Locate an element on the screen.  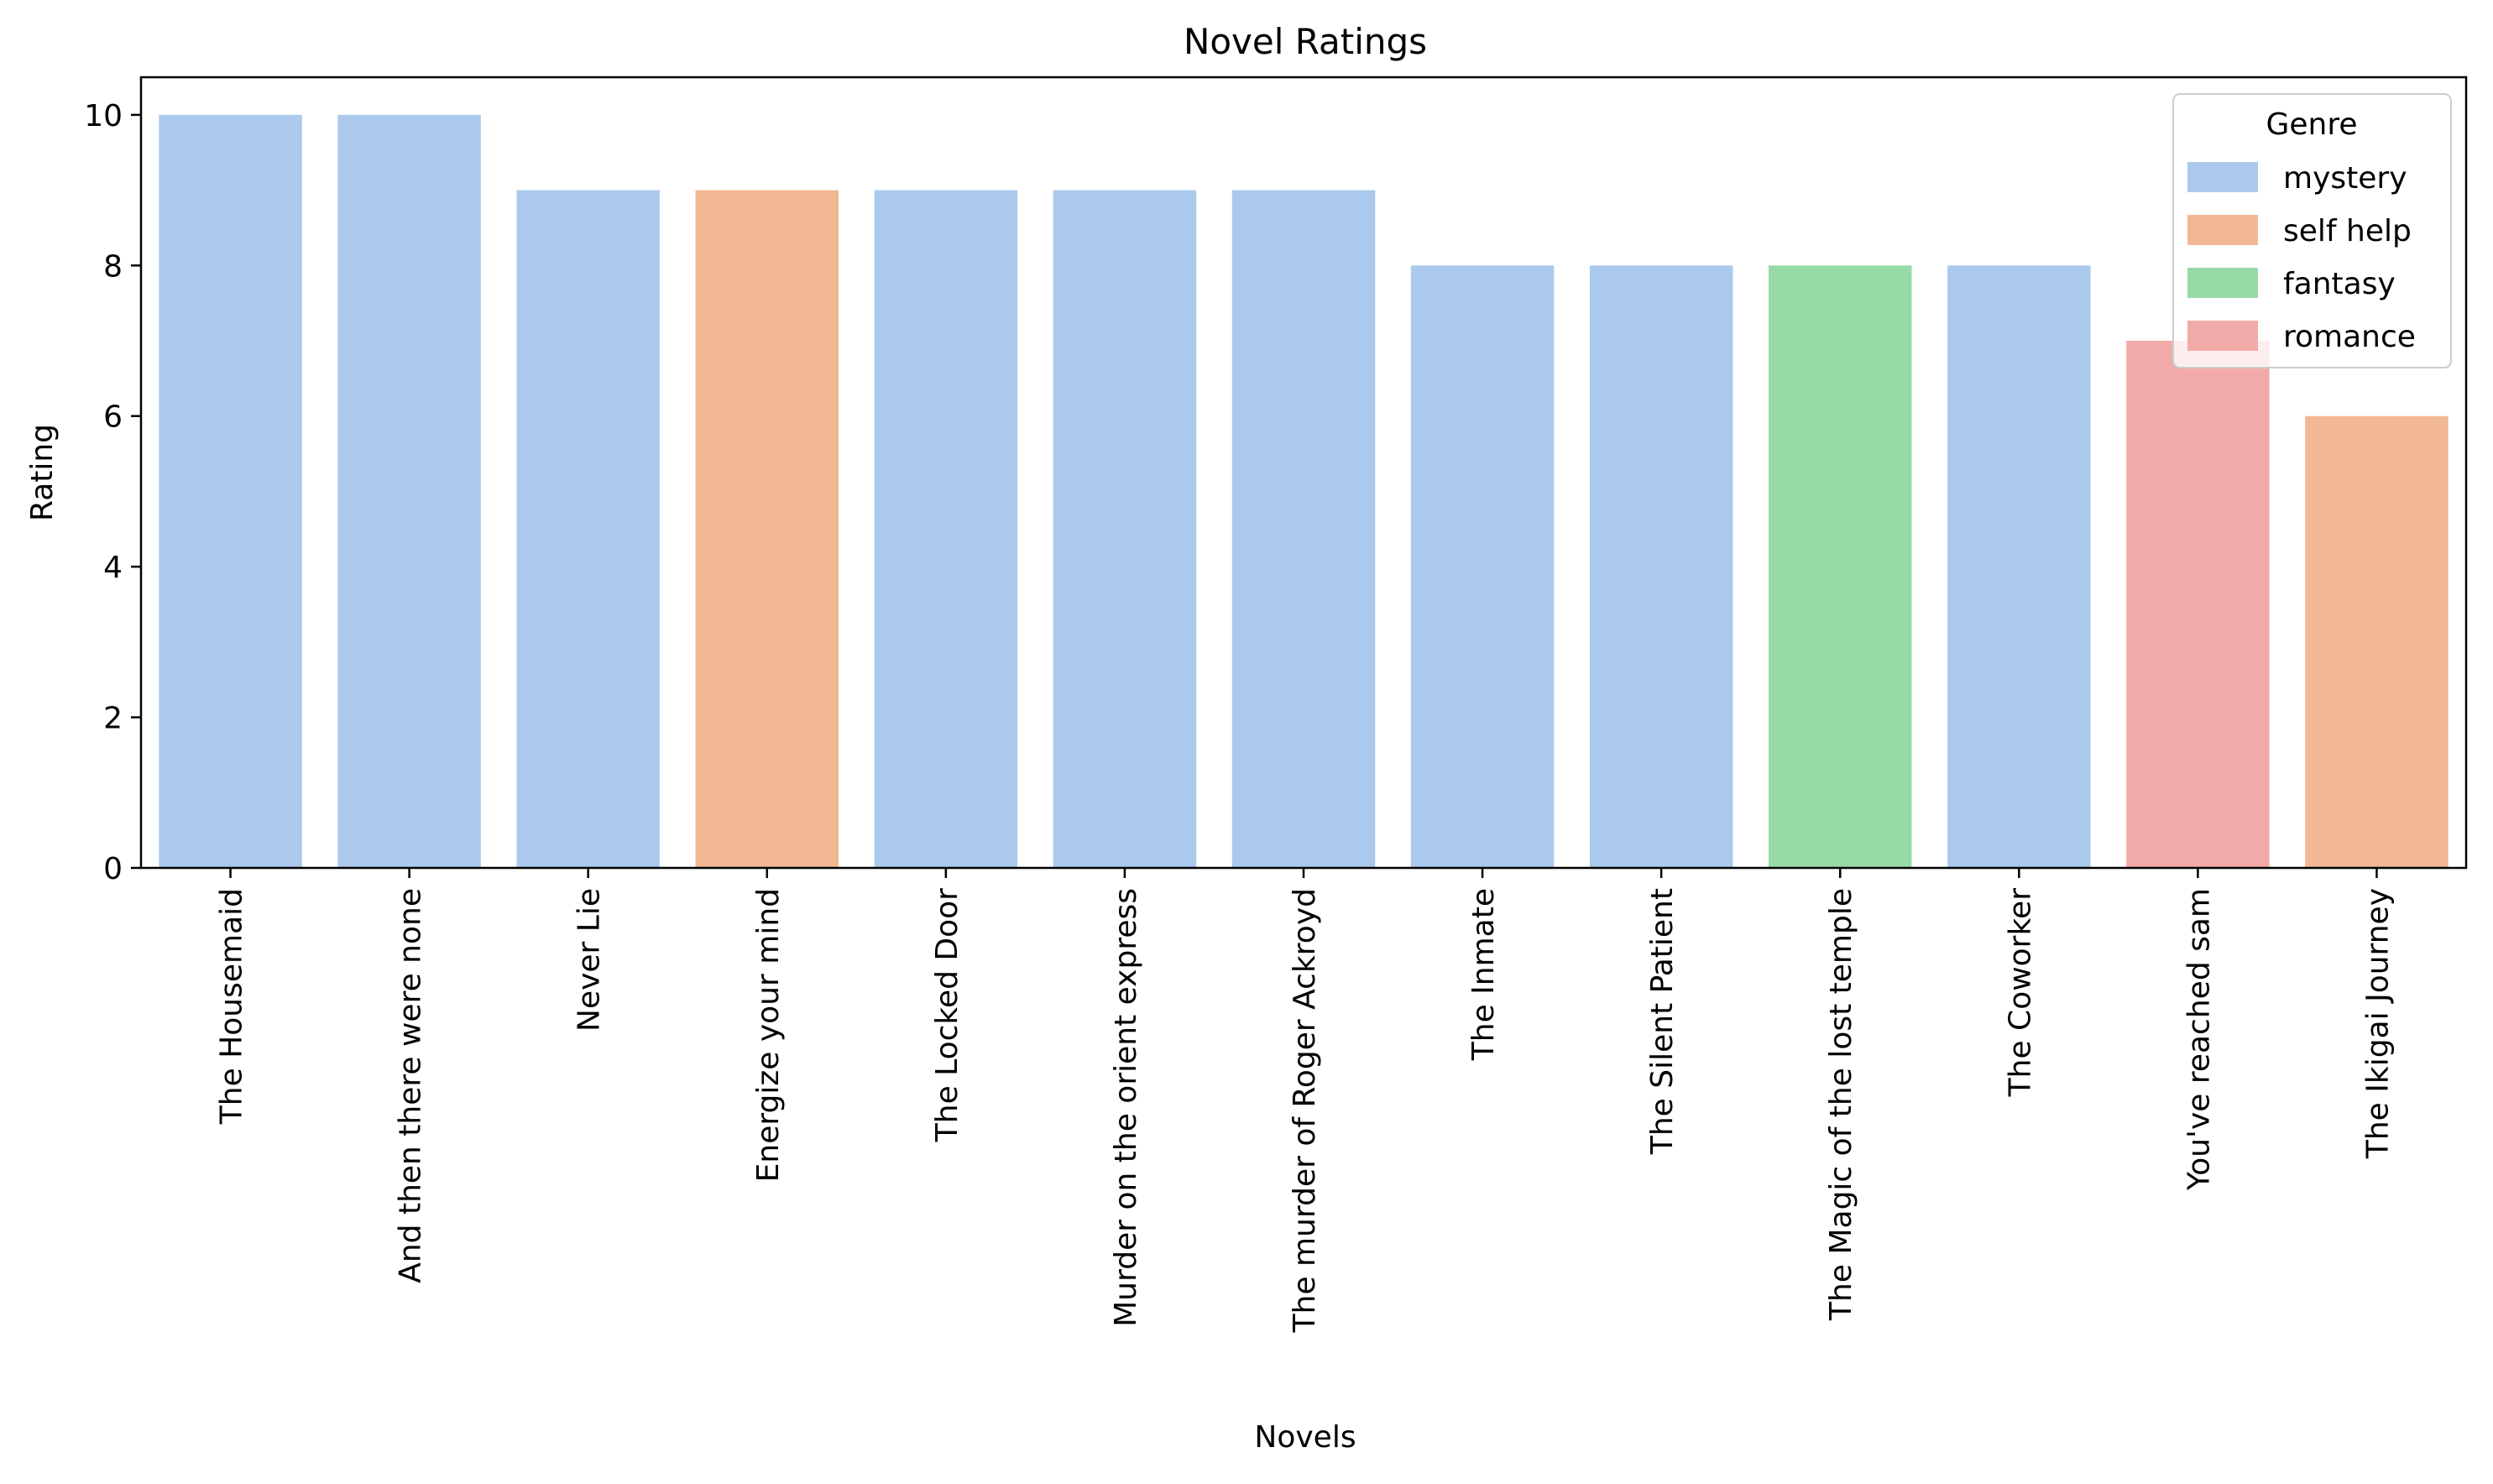
x-tick-label-6: The murder of Roger Ackroyd is located at coordinates (1305, 1110).